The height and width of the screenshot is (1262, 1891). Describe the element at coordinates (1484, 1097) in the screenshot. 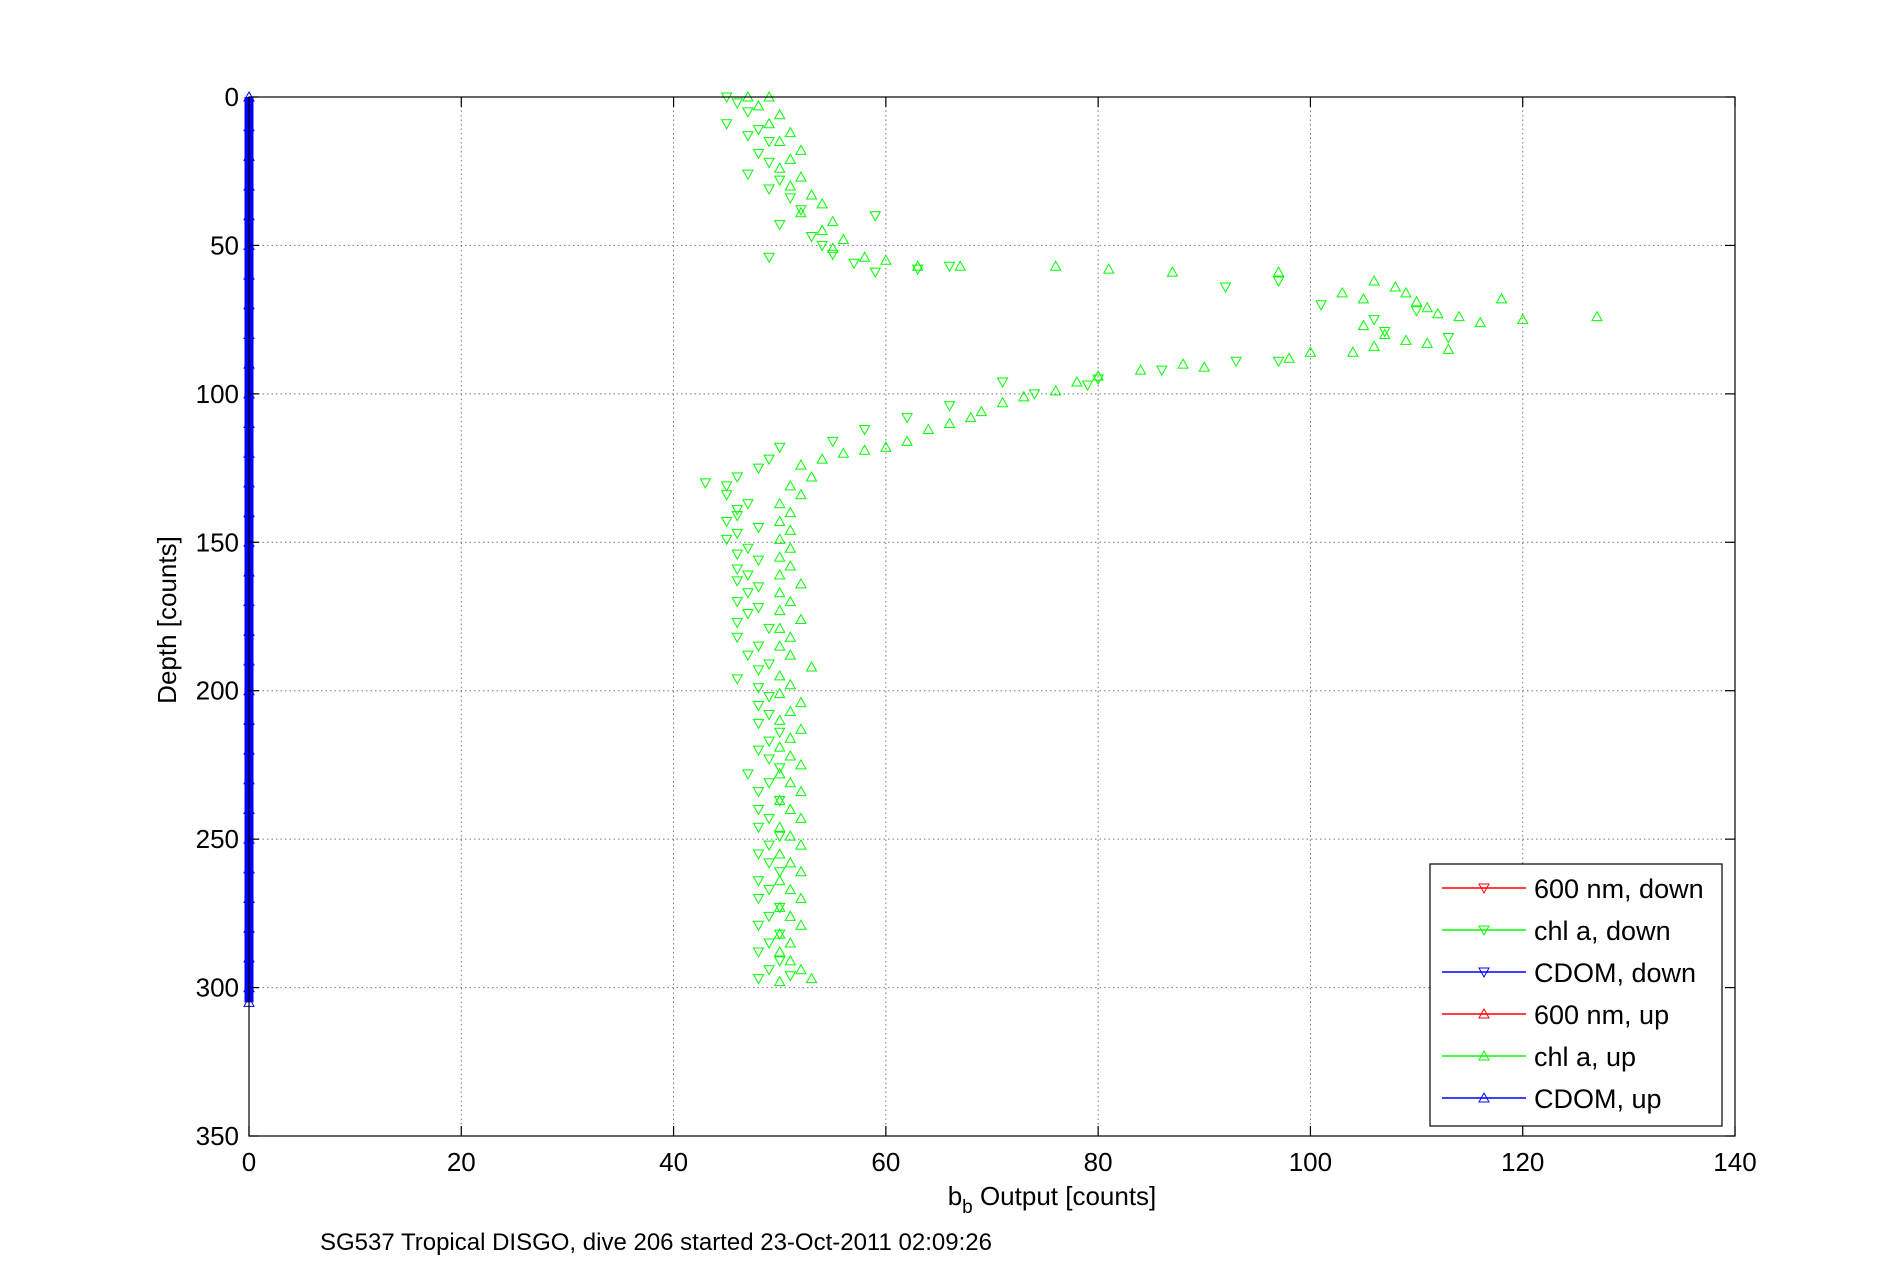

I see `legend-marker-cdom-up` at that location.